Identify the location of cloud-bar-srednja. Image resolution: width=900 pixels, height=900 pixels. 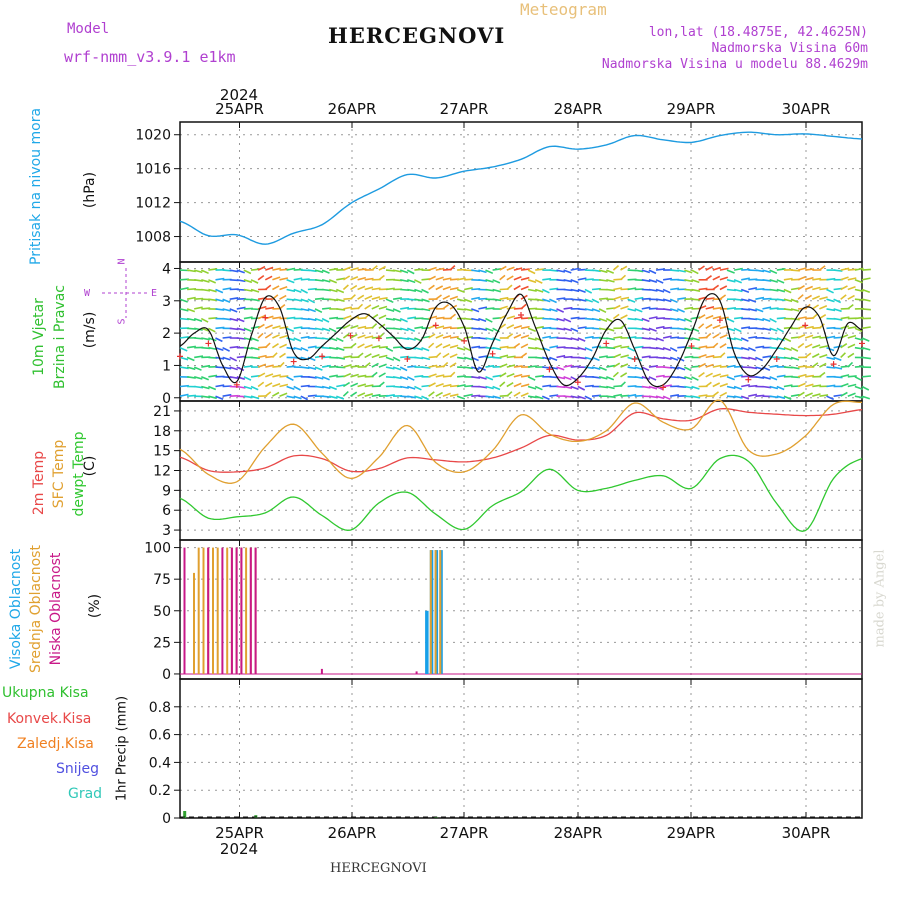
(435, 612).